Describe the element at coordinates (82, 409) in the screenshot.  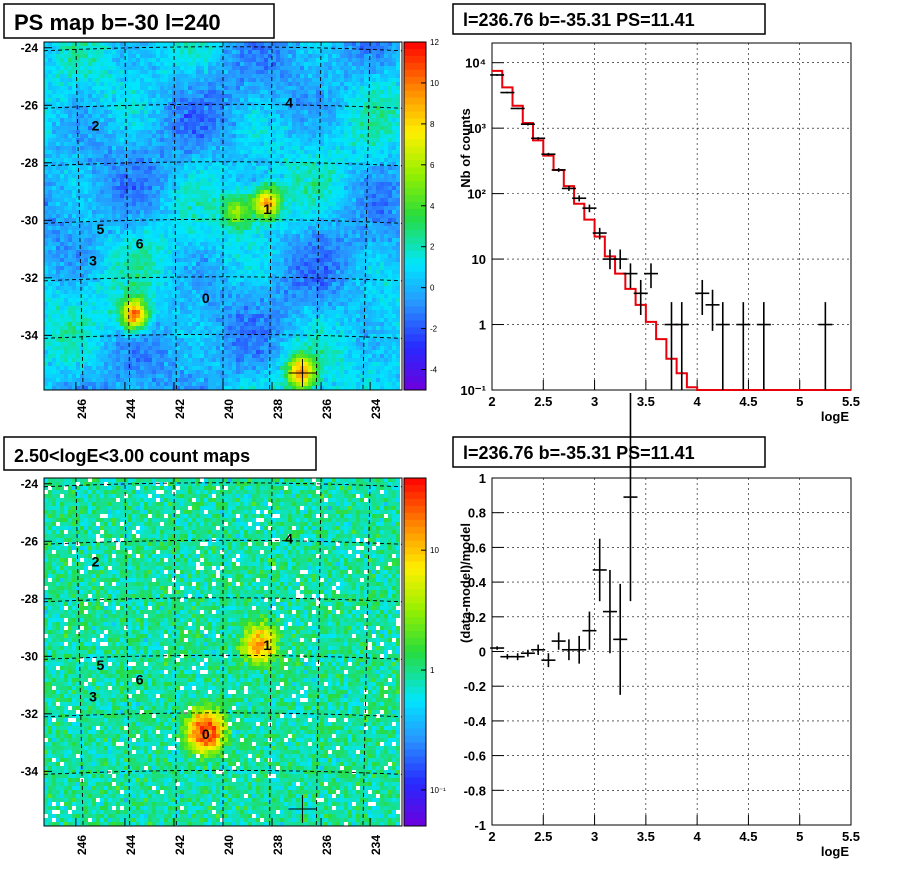
I see `heatmap-0-xtick: 246` at that location.